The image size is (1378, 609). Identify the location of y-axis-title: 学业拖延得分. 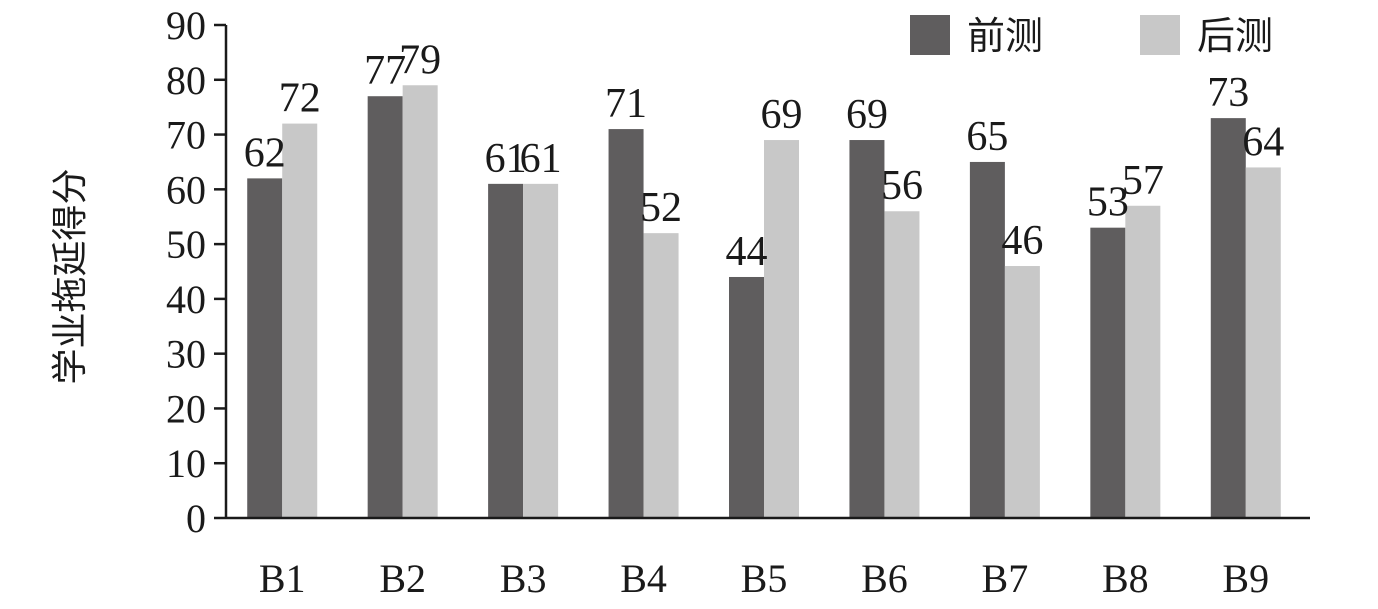
(70, 276).